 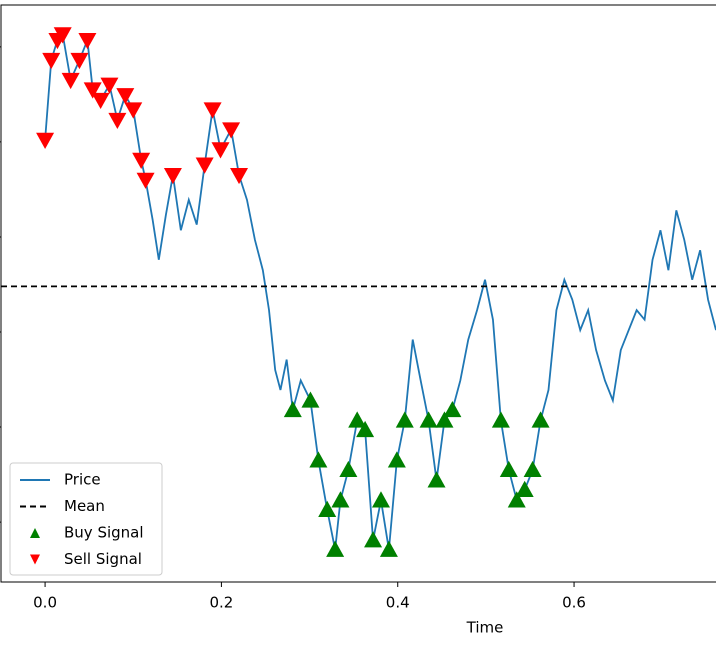 I want to click on legend-label: Mean, so click(x=84, y=506).